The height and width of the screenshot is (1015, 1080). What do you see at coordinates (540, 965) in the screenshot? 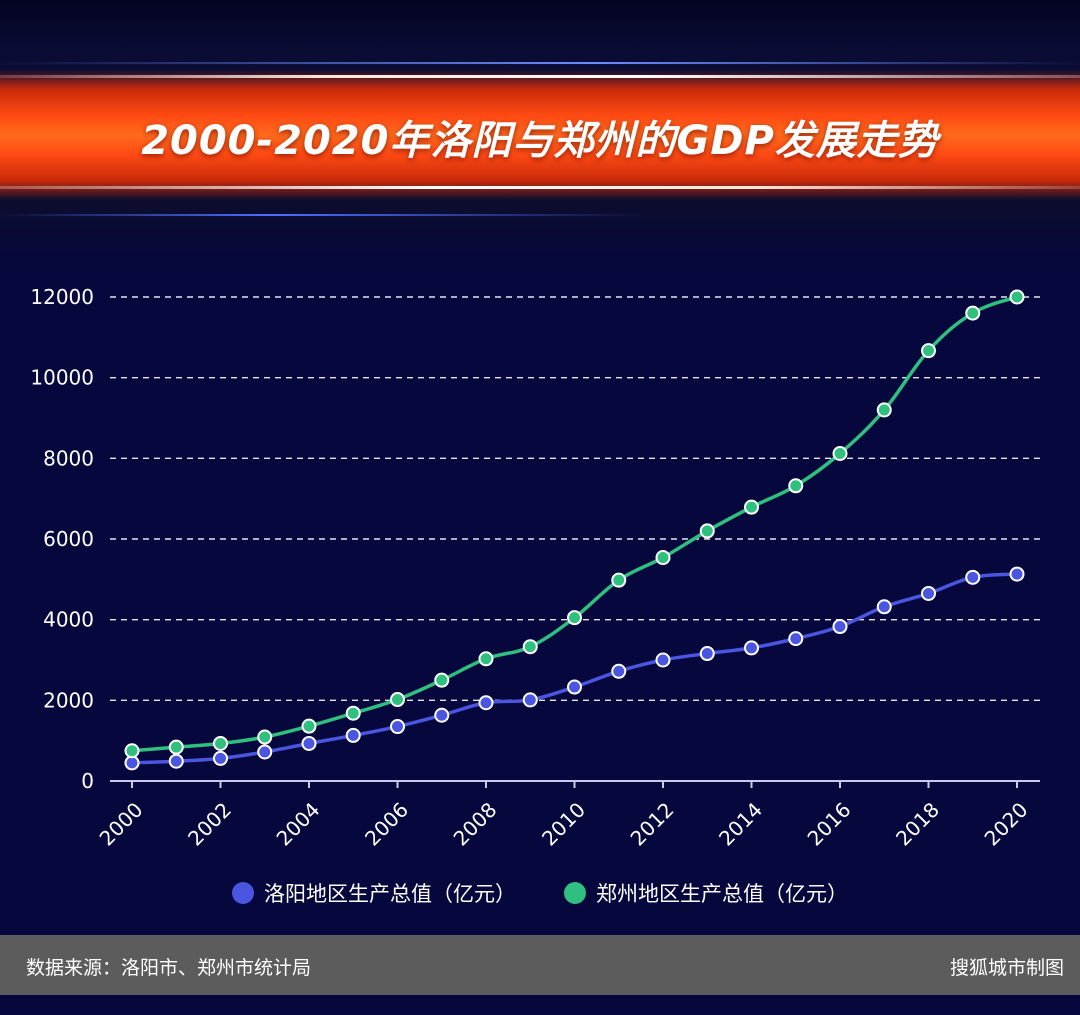
I see `footer-bar: 数据来源：洛阳市、郑州市统计局 搜狐城市制图` at bounding box center [540, 965].